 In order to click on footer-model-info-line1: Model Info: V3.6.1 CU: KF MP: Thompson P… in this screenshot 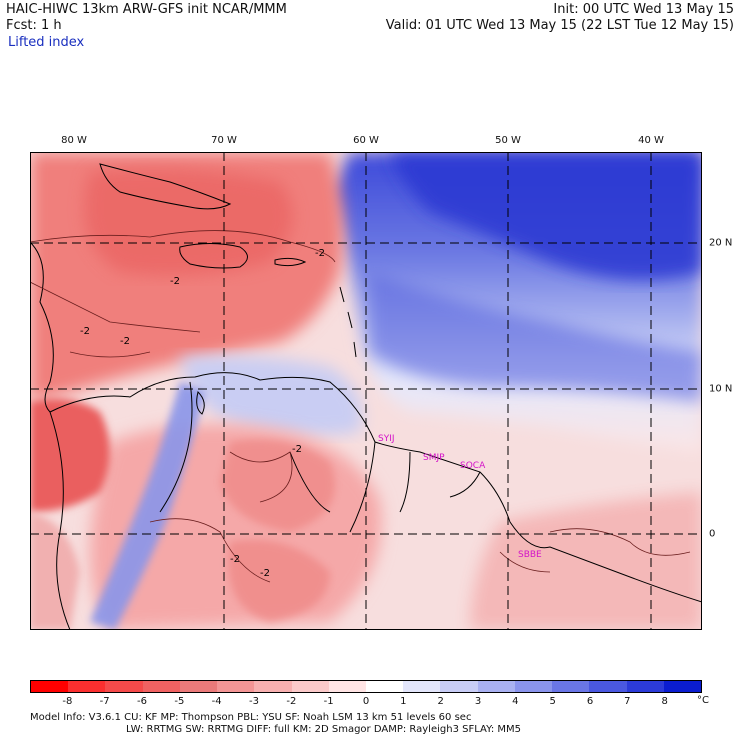, I will do `click(251, 717)`.